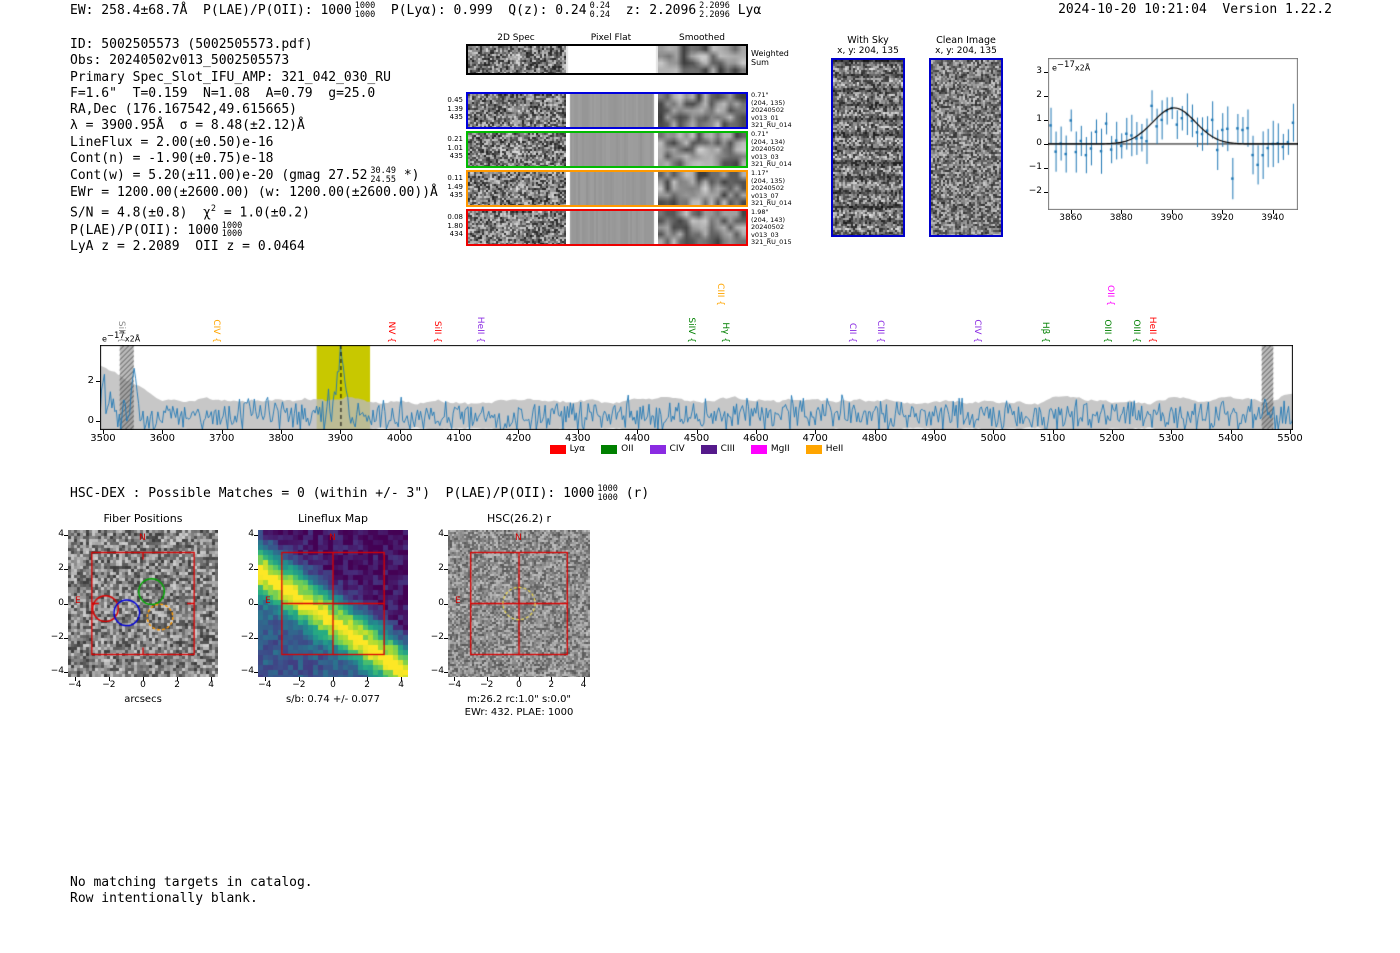 This screenshot has width=1400, height=953. I want to click on tick-label: 4000, so click(399, 438).